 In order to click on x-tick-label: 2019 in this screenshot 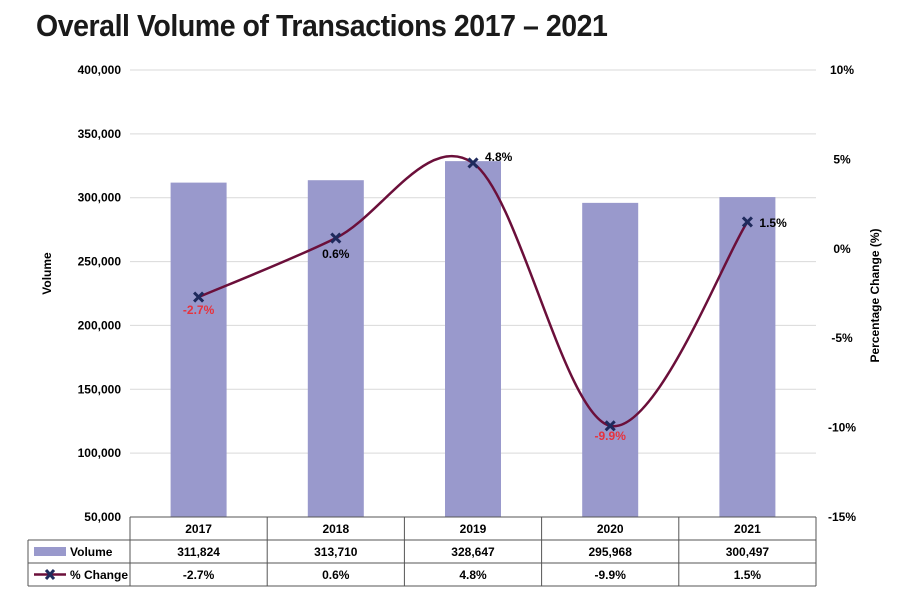, I will do `click(473, 529)`.